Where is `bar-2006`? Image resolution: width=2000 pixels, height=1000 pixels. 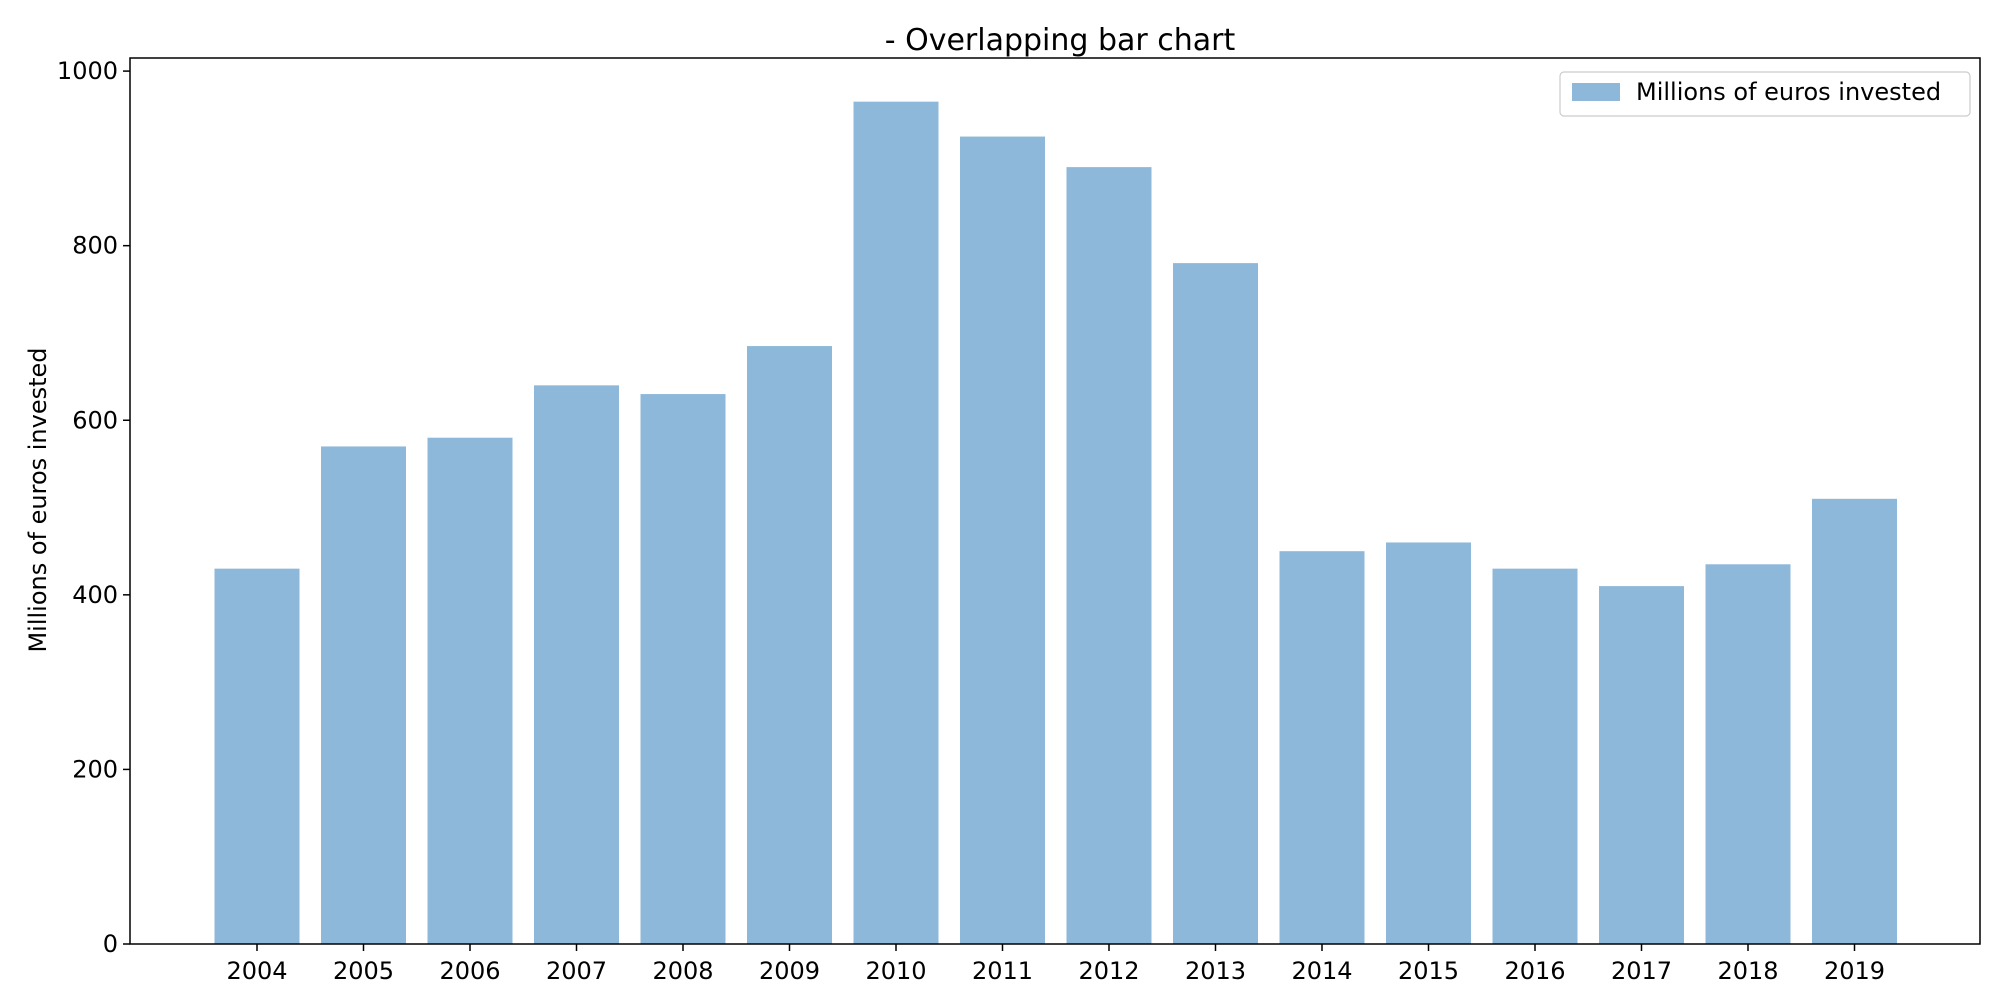
bar-2006 is located at coordinates (470, 690).